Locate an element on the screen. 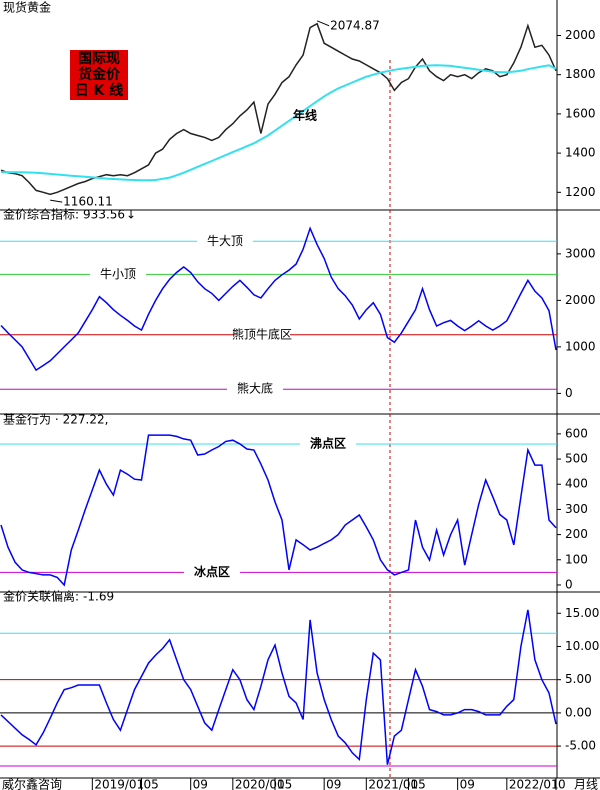  y-tick-label: 10.00 is located at coordinates (582, 646).